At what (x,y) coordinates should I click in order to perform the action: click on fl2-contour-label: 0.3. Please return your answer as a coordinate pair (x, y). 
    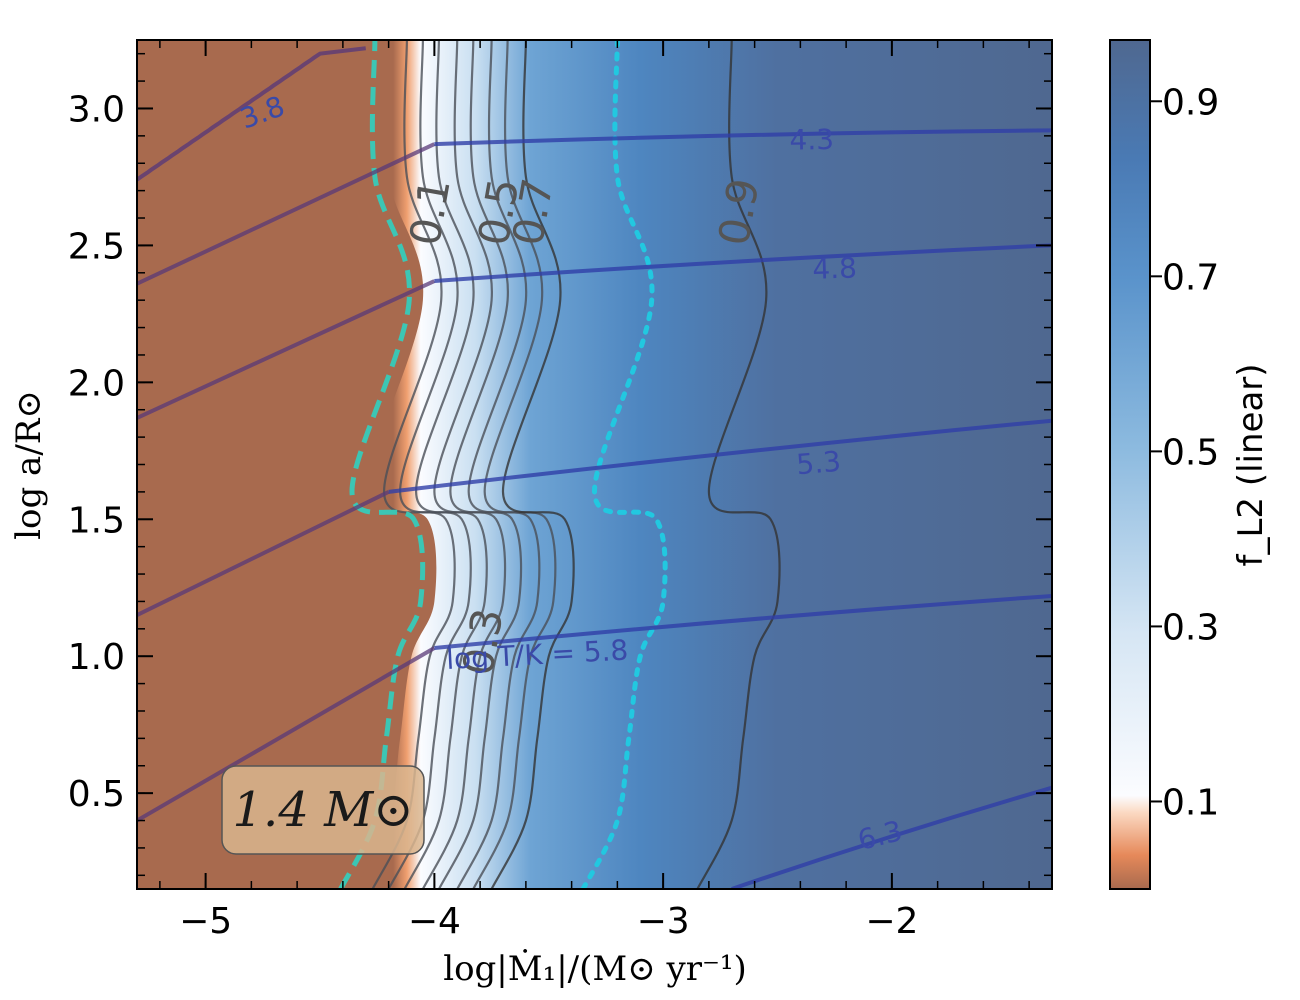
    Looking at the image, I should click on (483, 642).